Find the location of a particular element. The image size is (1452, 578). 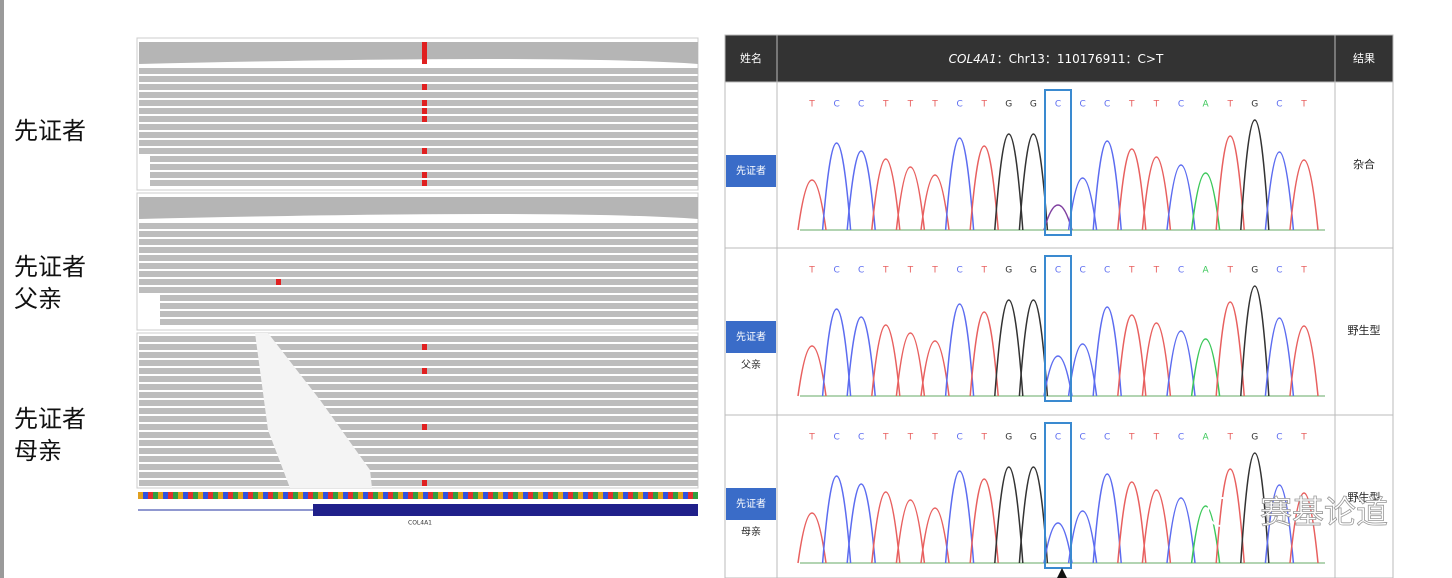

arrow is located at coordinates (1062, 573).